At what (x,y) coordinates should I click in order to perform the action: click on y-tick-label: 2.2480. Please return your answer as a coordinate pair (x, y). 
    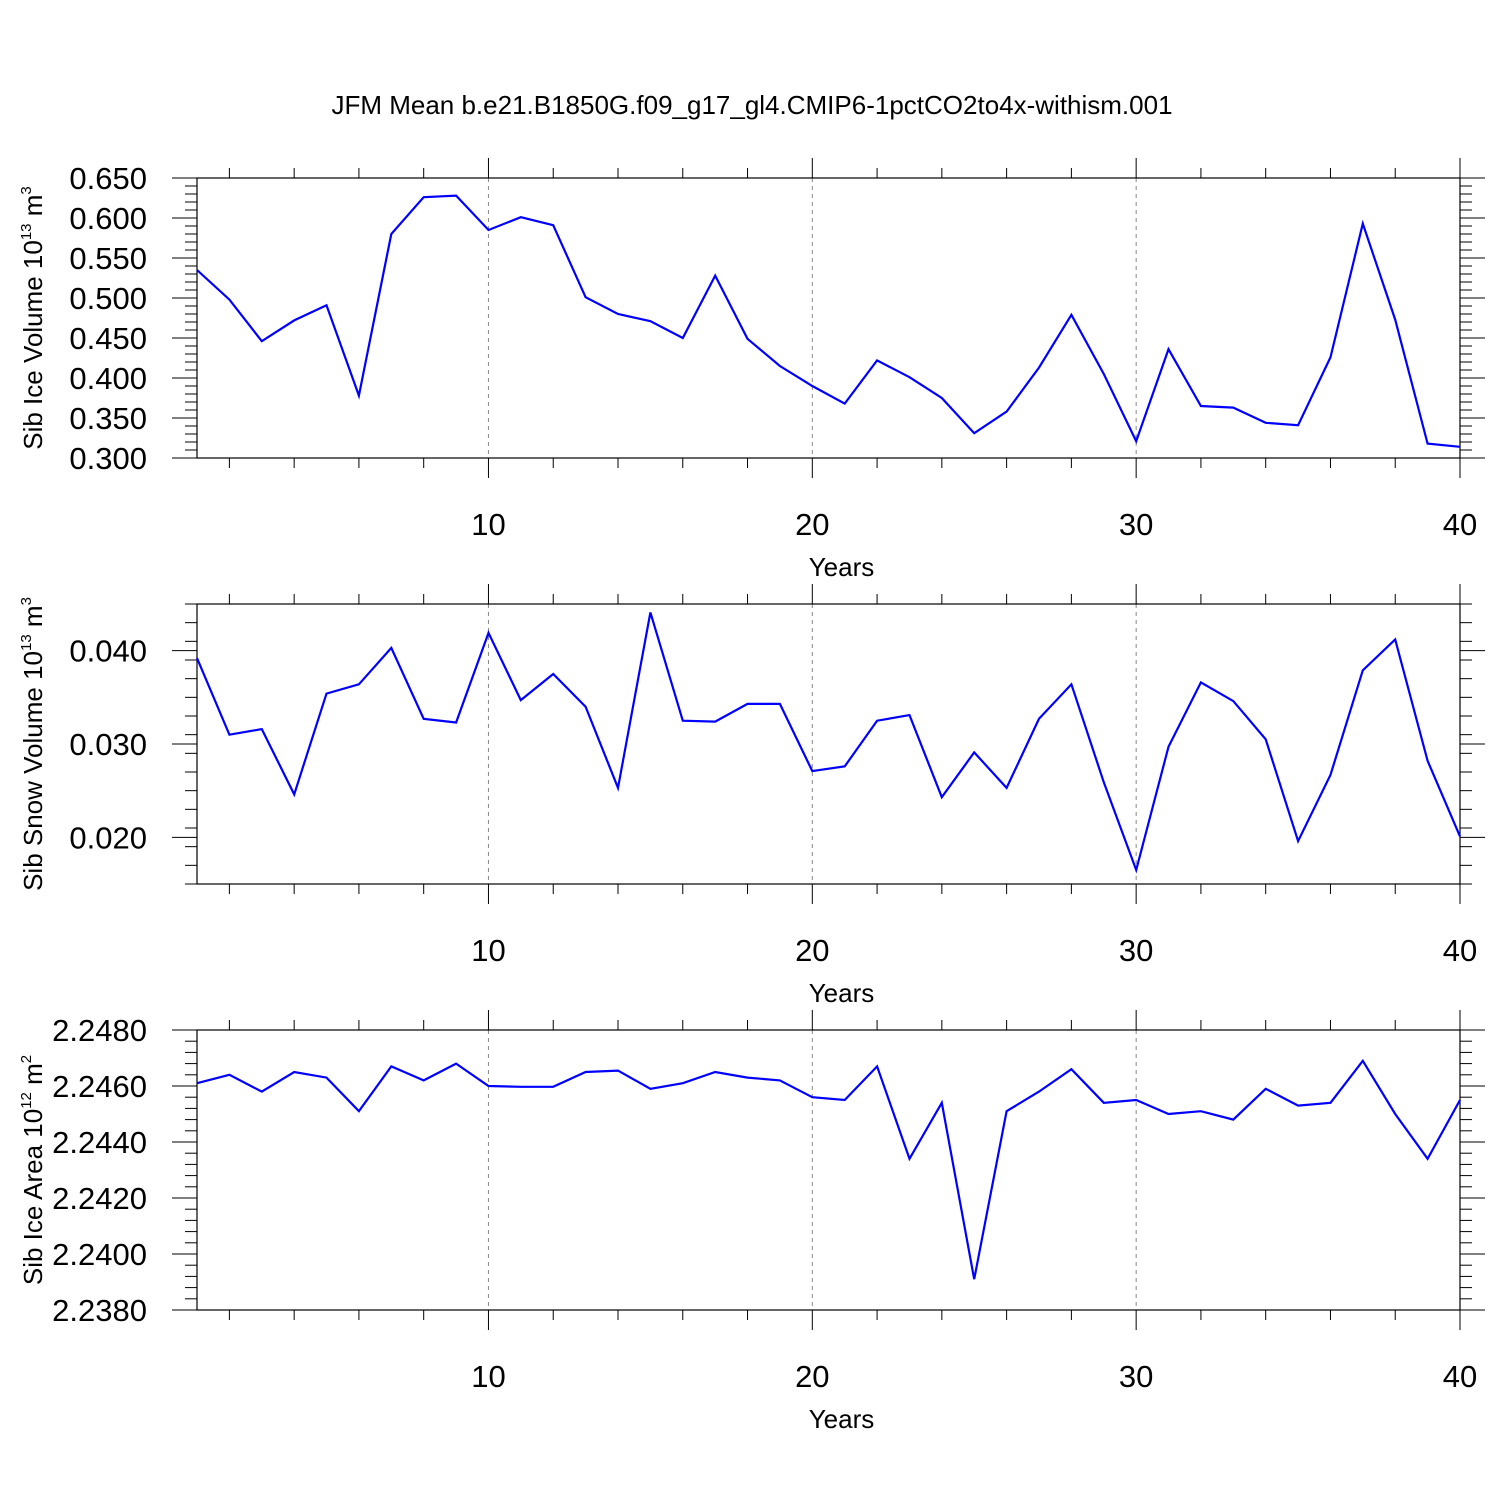
    Looking at the image, I should click on (99, 1030).